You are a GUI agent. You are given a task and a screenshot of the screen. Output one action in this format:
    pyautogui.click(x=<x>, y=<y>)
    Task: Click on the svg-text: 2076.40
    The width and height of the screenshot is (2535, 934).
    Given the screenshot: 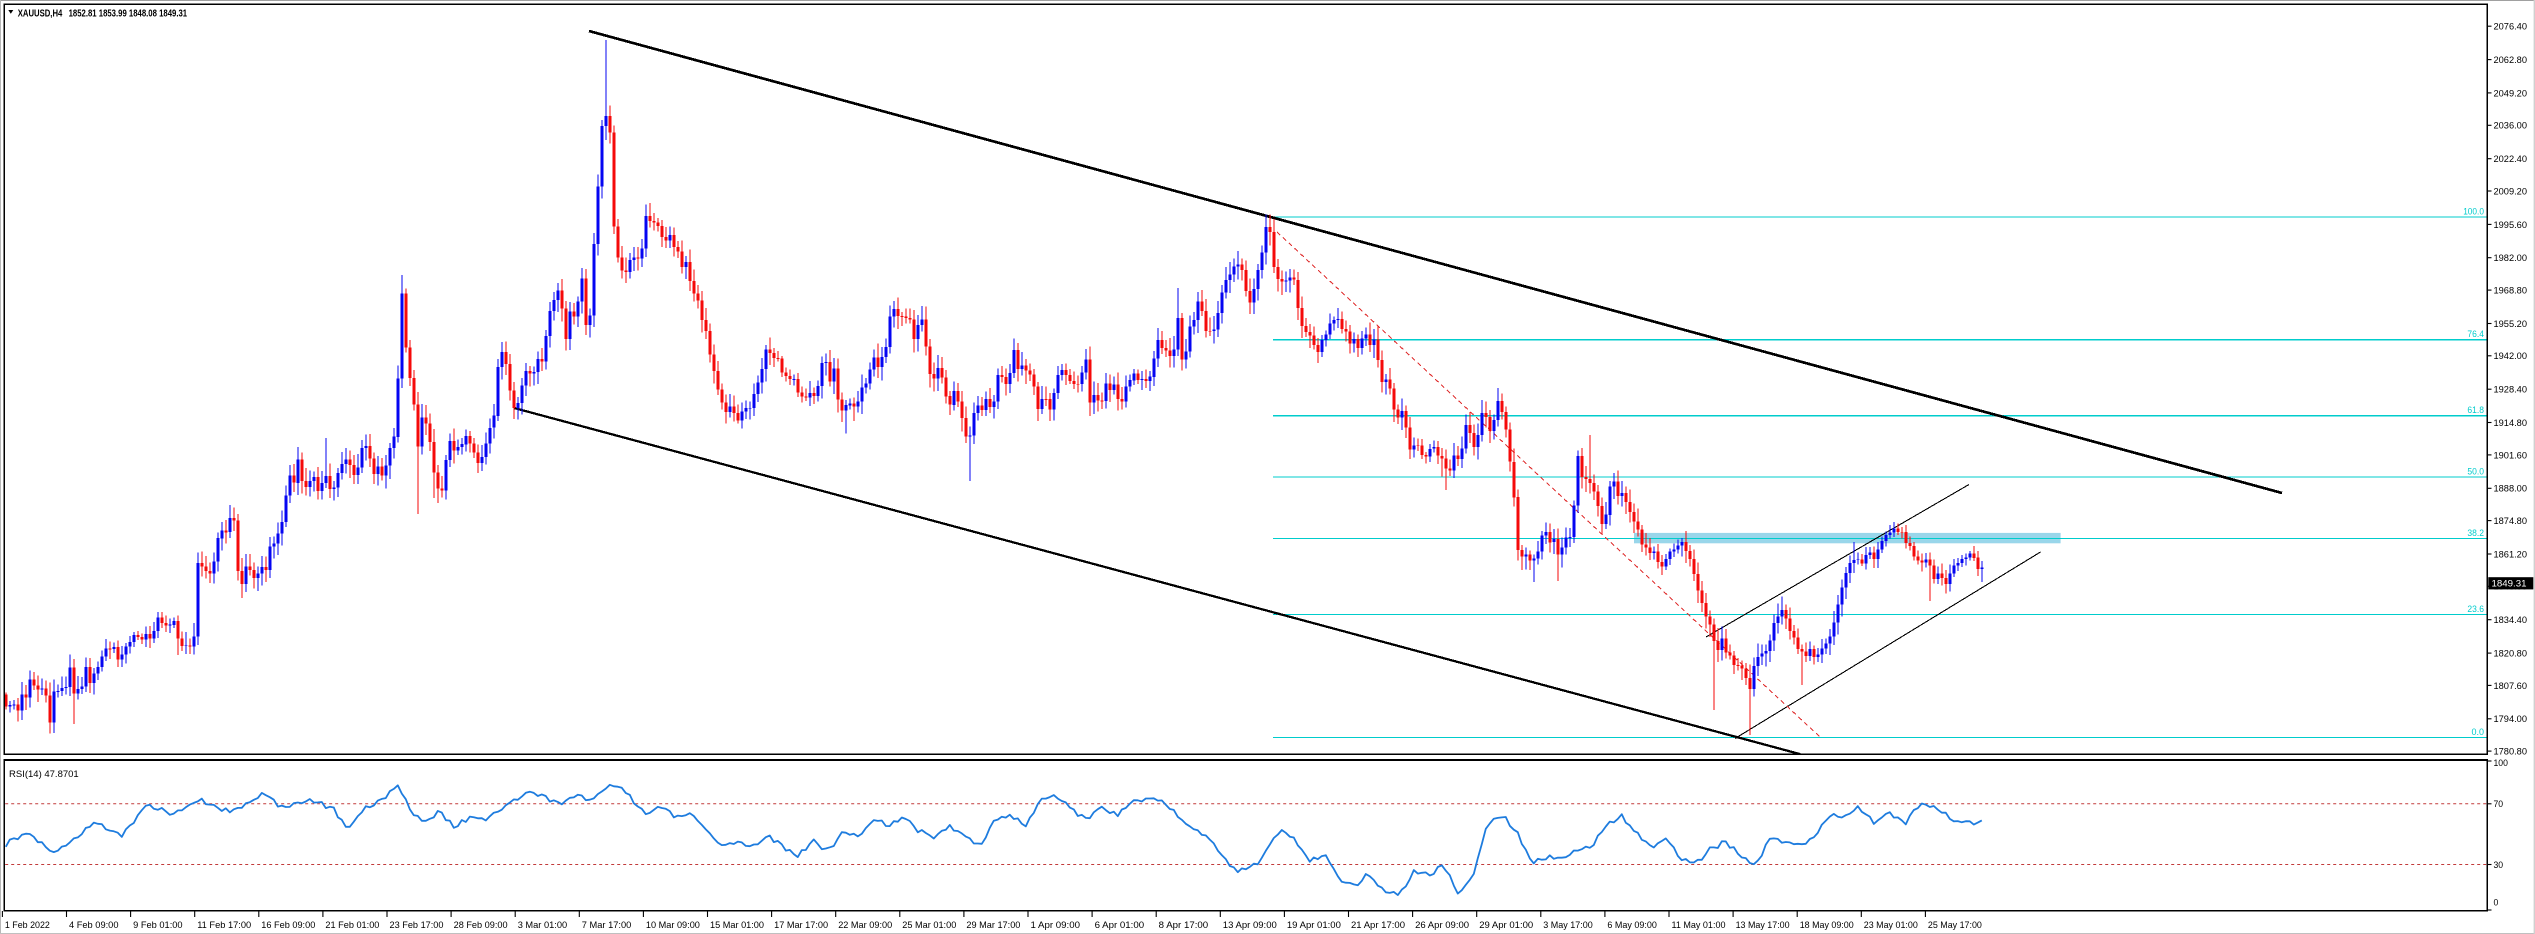 What is the action you would take?
    pyautogui.click(x=2511, y=27)
    